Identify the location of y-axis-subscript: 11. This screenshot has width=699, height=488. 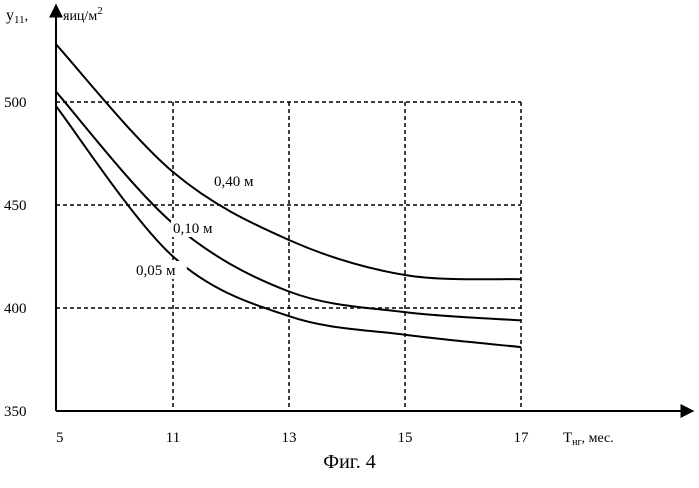
(19, 20).